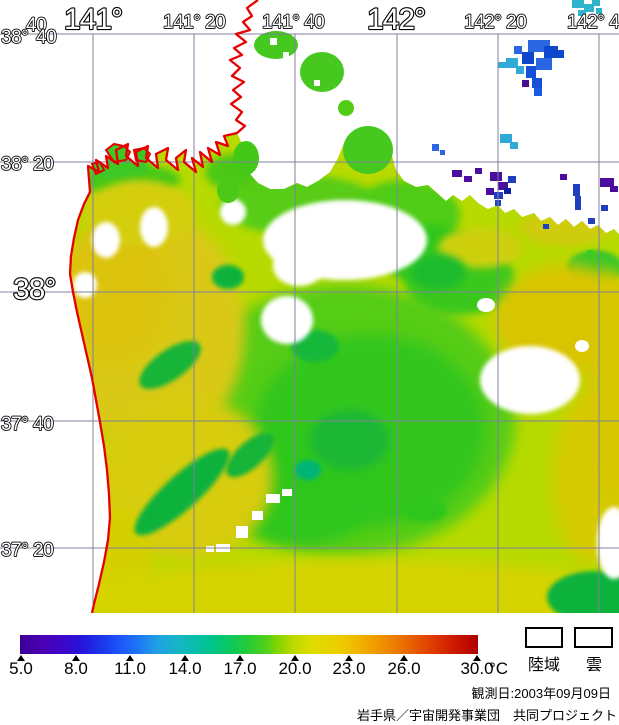 The width and height of the screenshot is (619, 725). Describe the element at coordinates (34, 289) in the screenshot. I see `lat-label-38: 38°` at that location.